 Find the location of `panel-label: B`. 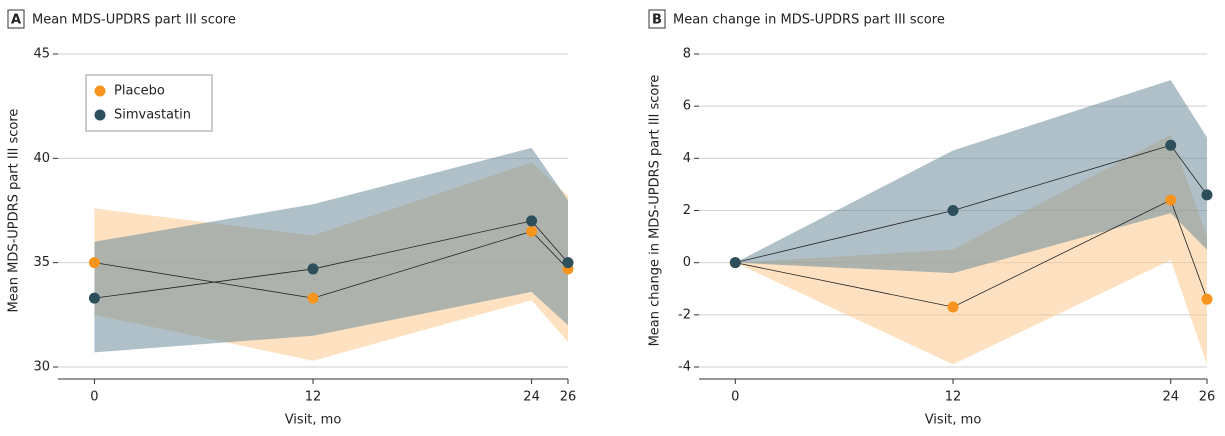

panel-label: B is located at coordinates (657, 20).